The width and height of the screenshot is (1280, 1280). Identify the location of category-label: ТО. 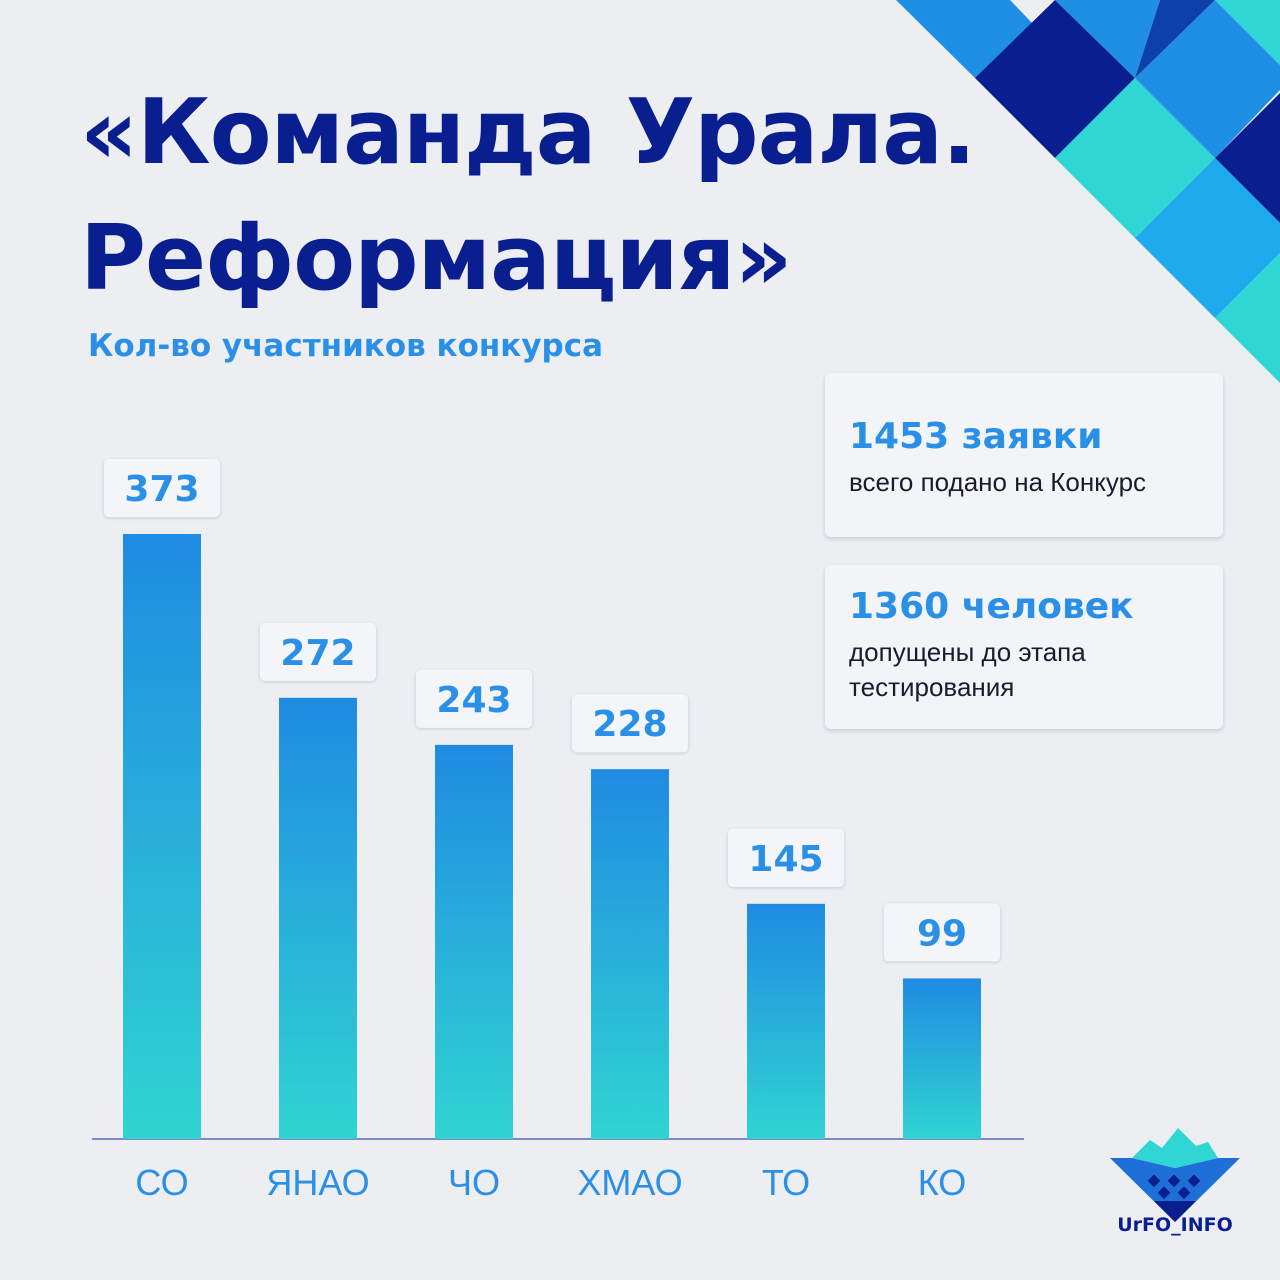
(786, 1182).